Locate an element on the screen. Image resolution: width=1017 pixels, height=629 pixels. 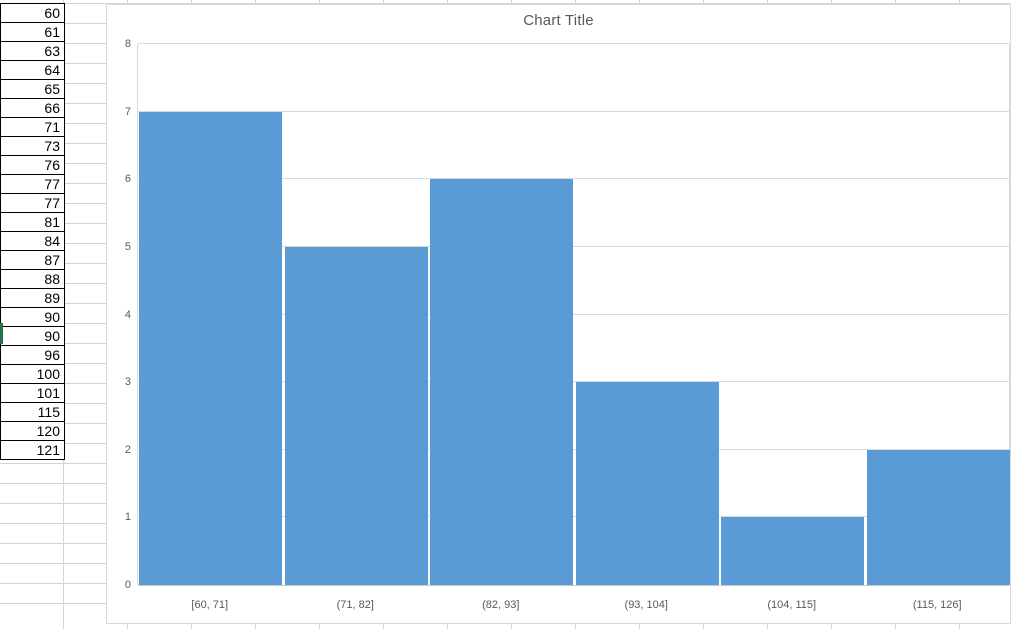
spreadsheet-cell: 76 is located at coordinates (32, 165).